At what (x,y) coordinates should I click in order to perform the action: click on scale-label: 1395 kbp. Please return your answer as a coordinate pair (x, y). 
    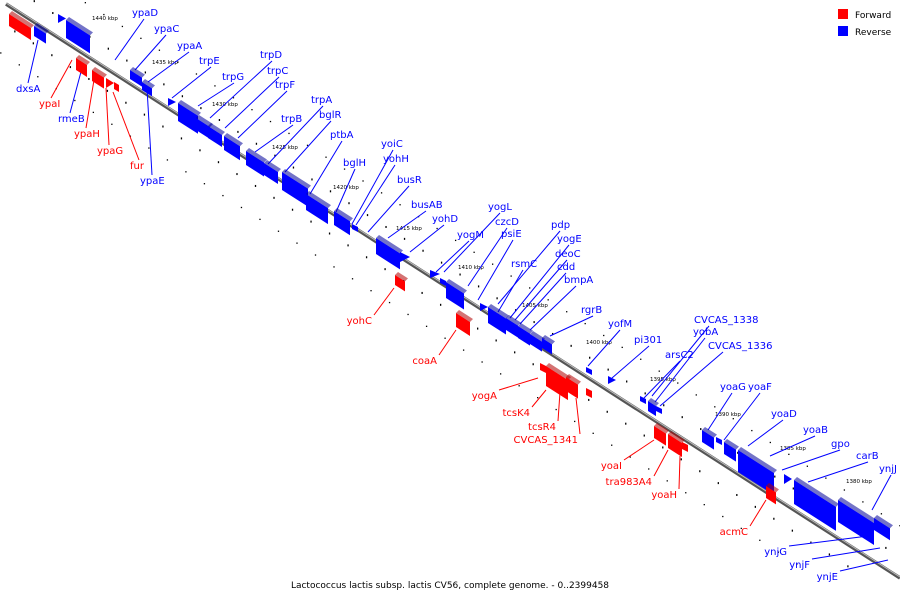
    Looking at the image, I should click on (663, 380).